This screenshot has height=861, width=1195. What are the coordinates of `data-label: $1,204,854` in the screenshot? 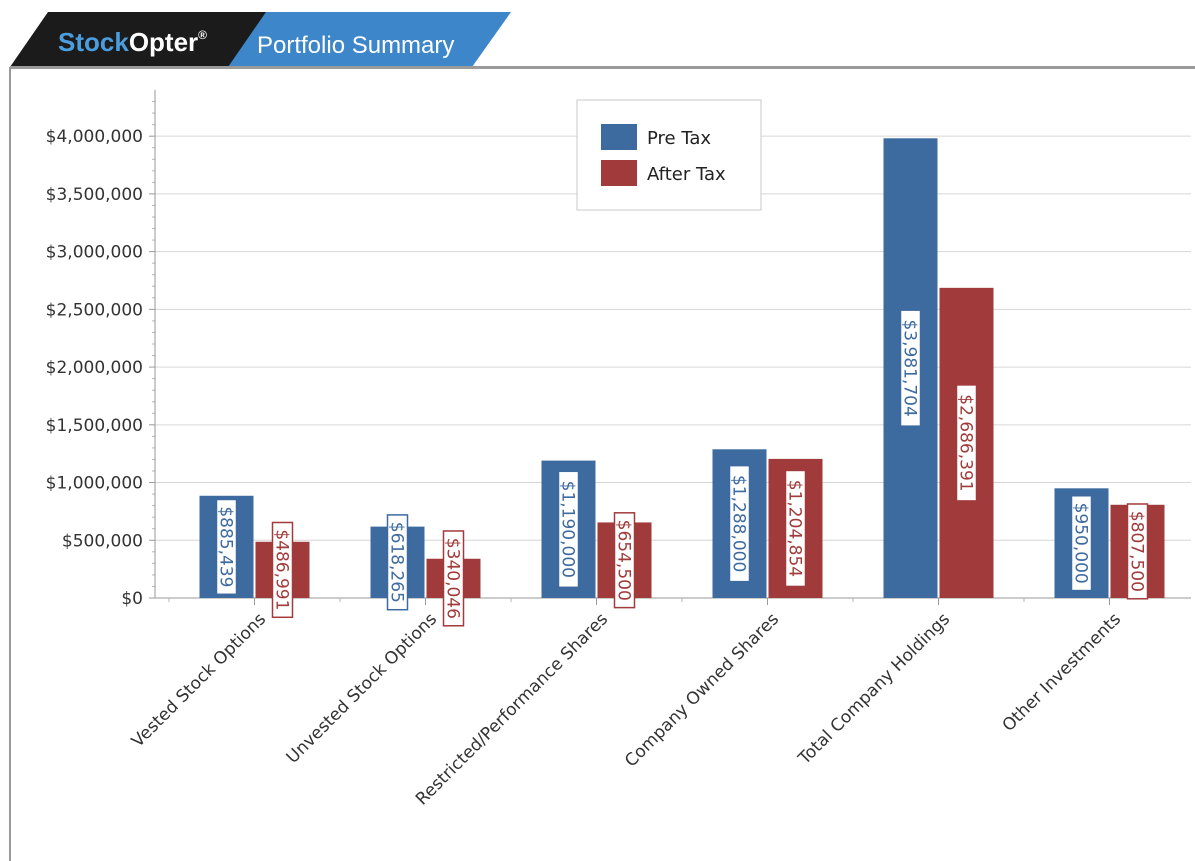 It's located at (795, 528).